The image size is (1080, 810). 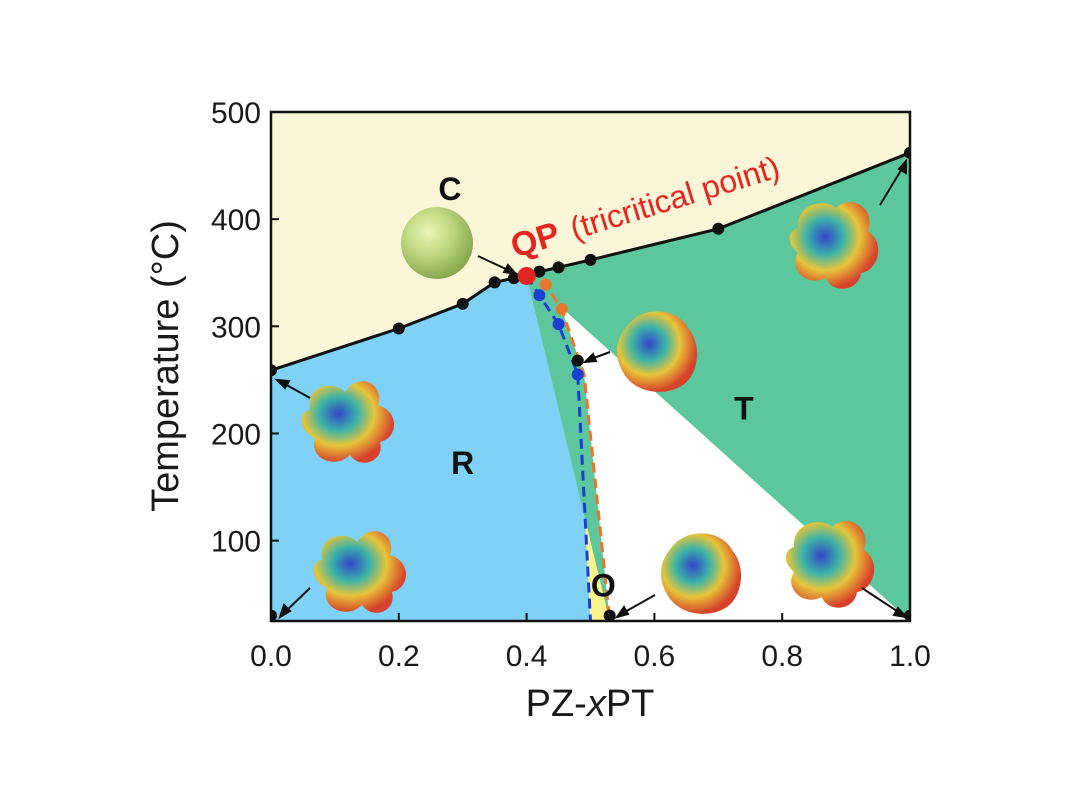 What do you see at coordinates (657, 351) in the screenshot?
I see `orthorhombic-blob` at bounding box center [657, 351].